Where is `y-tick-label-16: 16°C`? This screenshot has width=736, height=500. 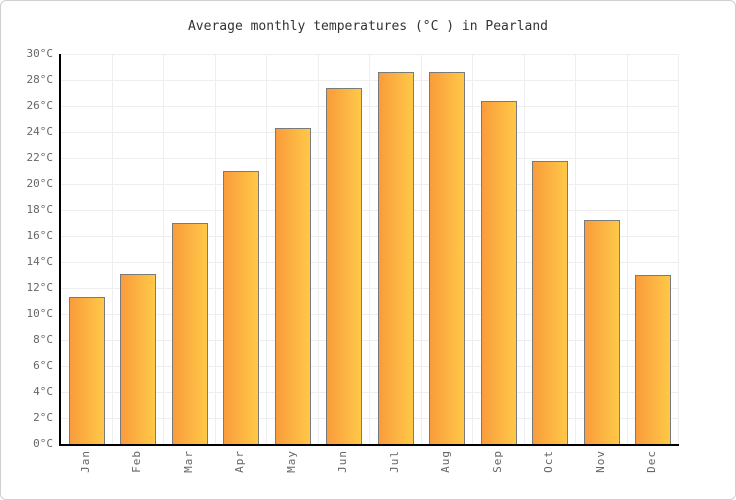
y-tick-label-16: 16°C is located at coordinates (40, 235).